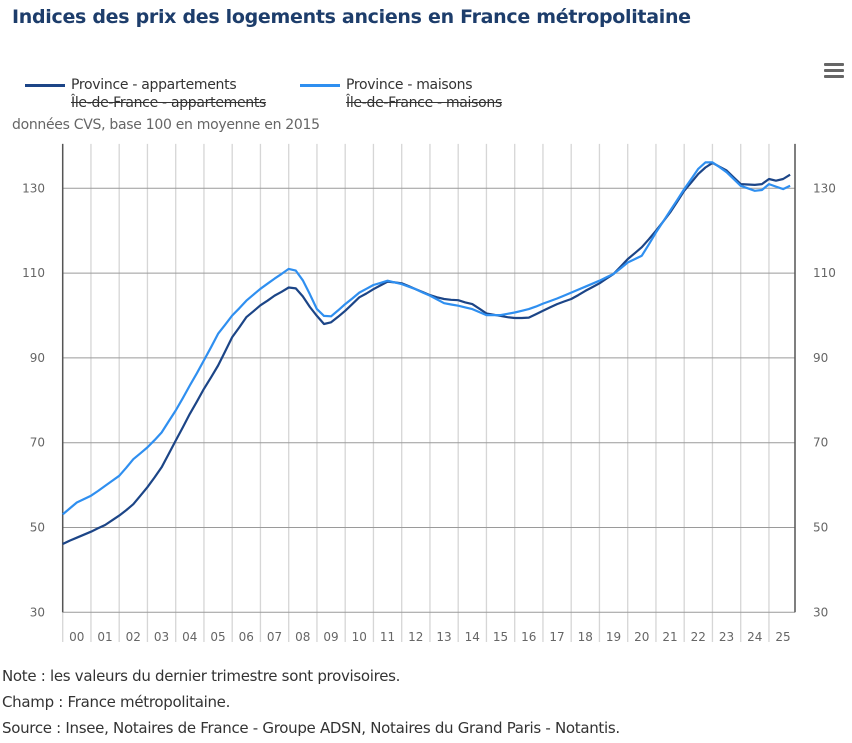 This screenshot has height=743, width=852. Describe the element at coordinates (556, 637) in the screenshot. I see `x-tick-label: 17` at that location.